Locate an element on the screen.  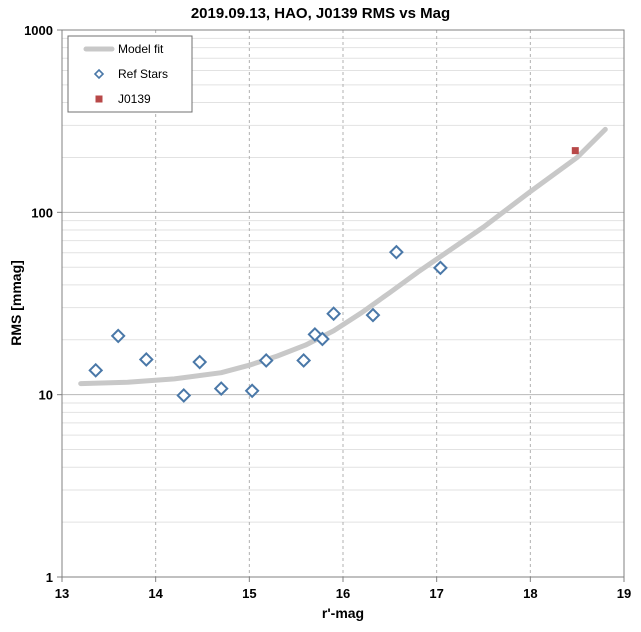
chart-title: 2019.09.13, HAO, J0139 RMS vs Mag is located at coordinates (320, 13).